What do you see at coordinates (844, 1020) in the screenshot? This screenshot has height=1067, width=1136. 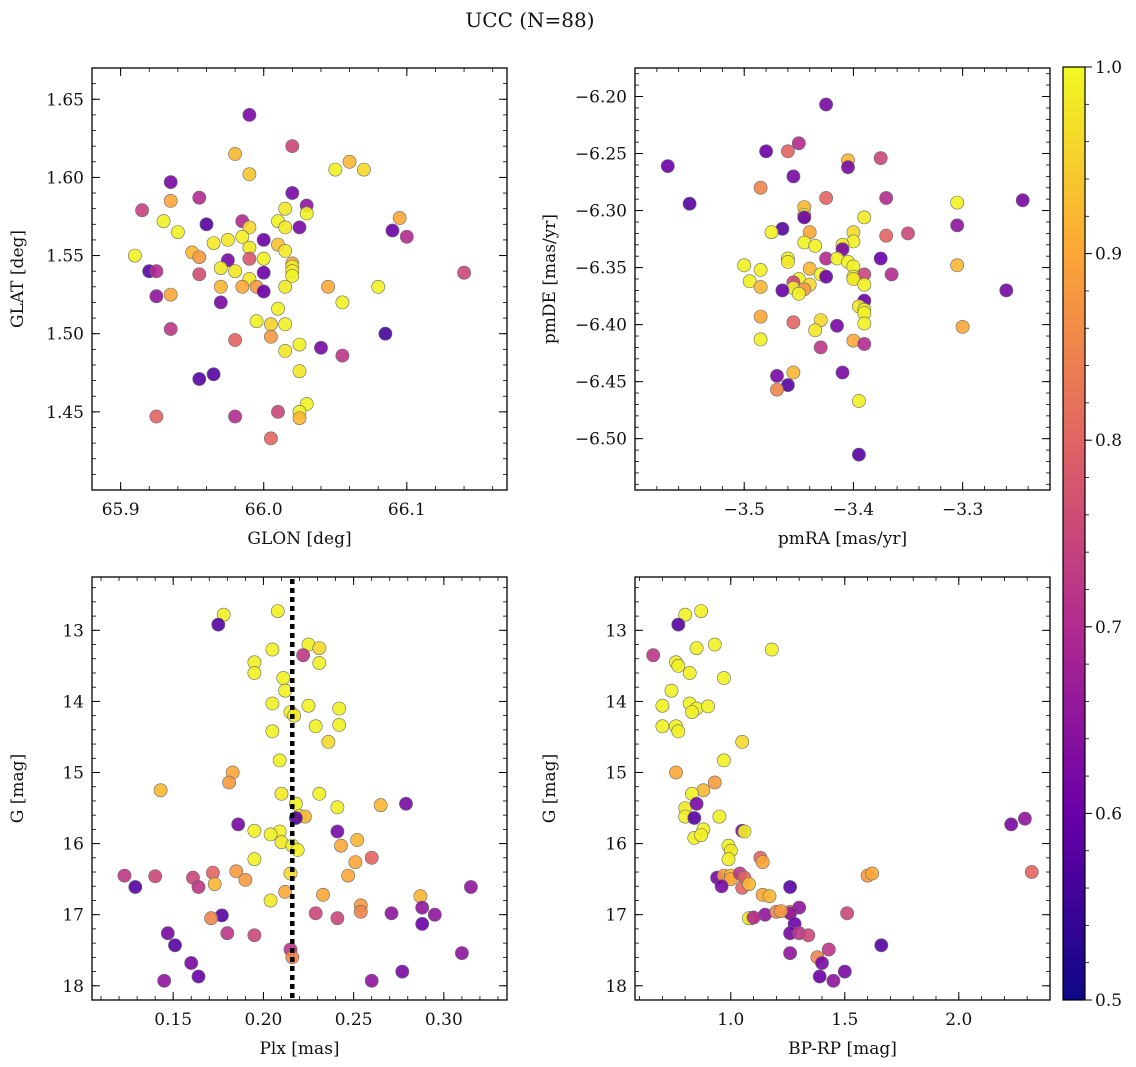 I see `x-tick-label: 1.5` at bounding box center [844, 1020].